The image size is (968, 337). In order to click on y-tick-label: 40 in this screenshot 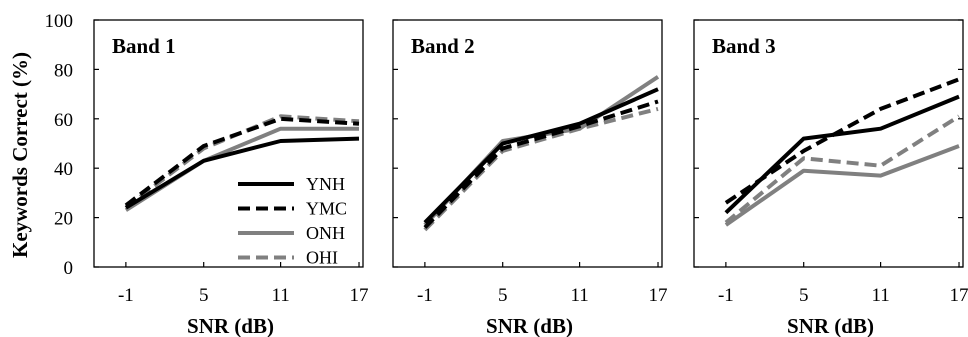, I will do `click(63, 169)`.